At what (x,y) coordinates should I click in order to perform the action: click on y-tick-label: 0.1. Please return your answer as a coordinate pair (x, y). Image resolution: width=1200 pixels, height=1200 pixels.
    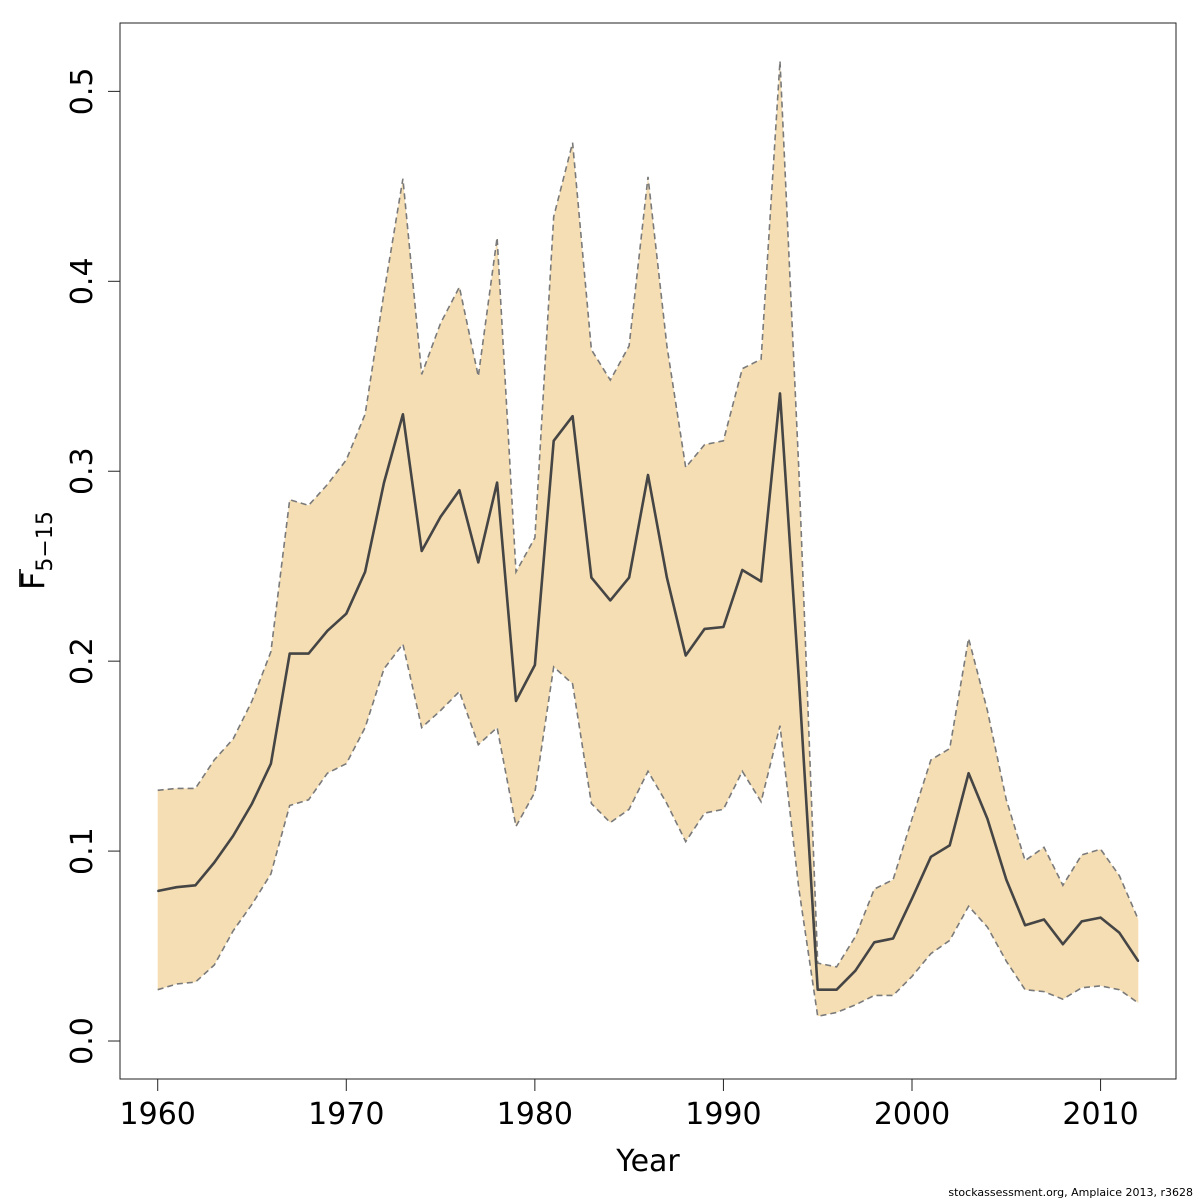
    Looking at the image, I should click on (82, 851).